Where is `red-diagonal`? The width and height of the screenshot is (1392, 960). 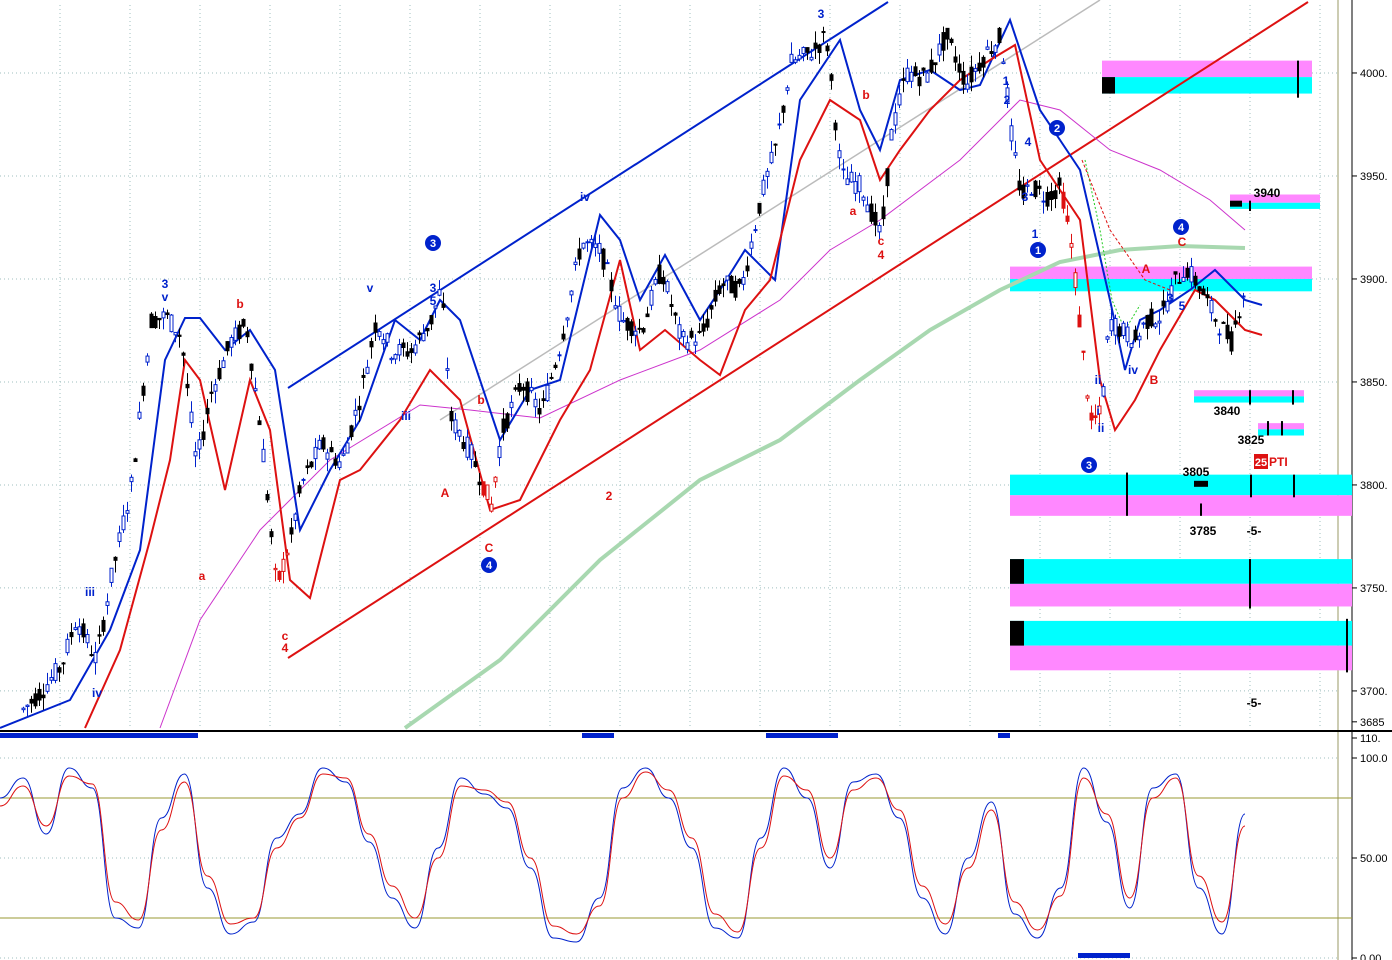 red-diagonal is located at coordinates (1126, 225).